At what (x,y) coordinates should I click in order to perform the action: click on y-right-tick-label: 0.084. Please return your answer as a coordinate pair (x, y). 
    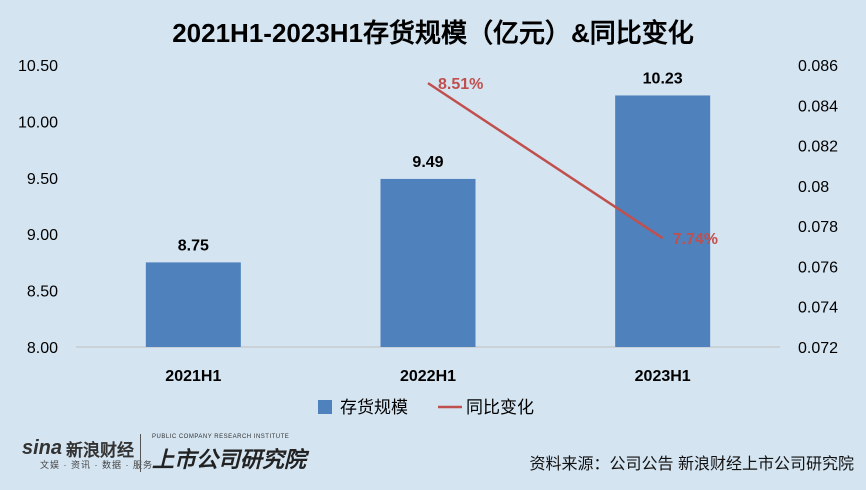
    Looking at the image, I should click on (818, 106).